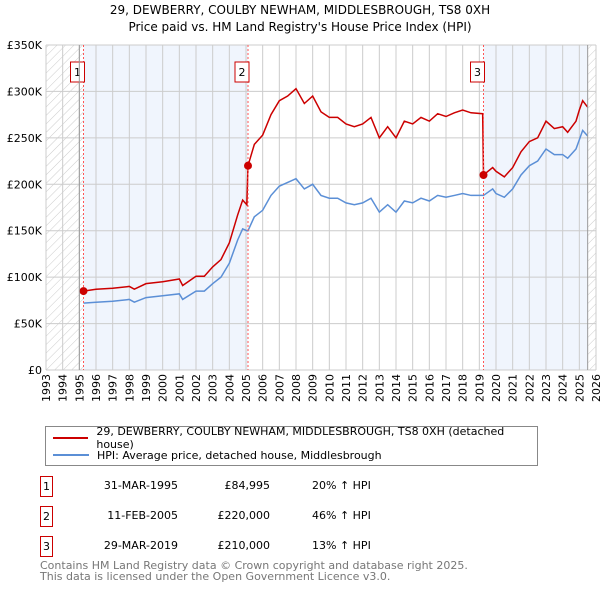 Image resolution: width=600 pixels, height=590 pixels. I want to click on x-tick-label: 2023, so click(546, 388).